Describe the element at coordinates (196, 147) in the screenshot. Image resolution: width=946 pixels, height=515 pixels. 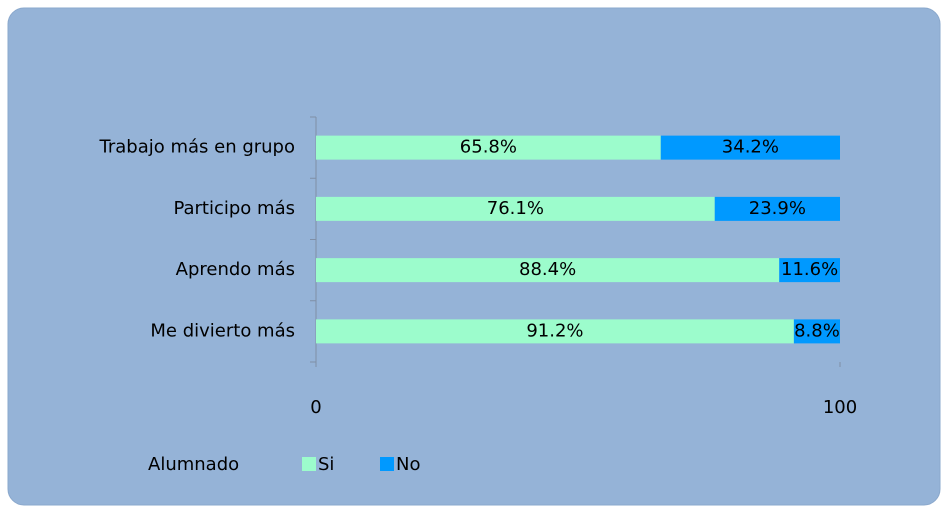
I see `y-tick-label: Trabajo más en grupo` at that location.